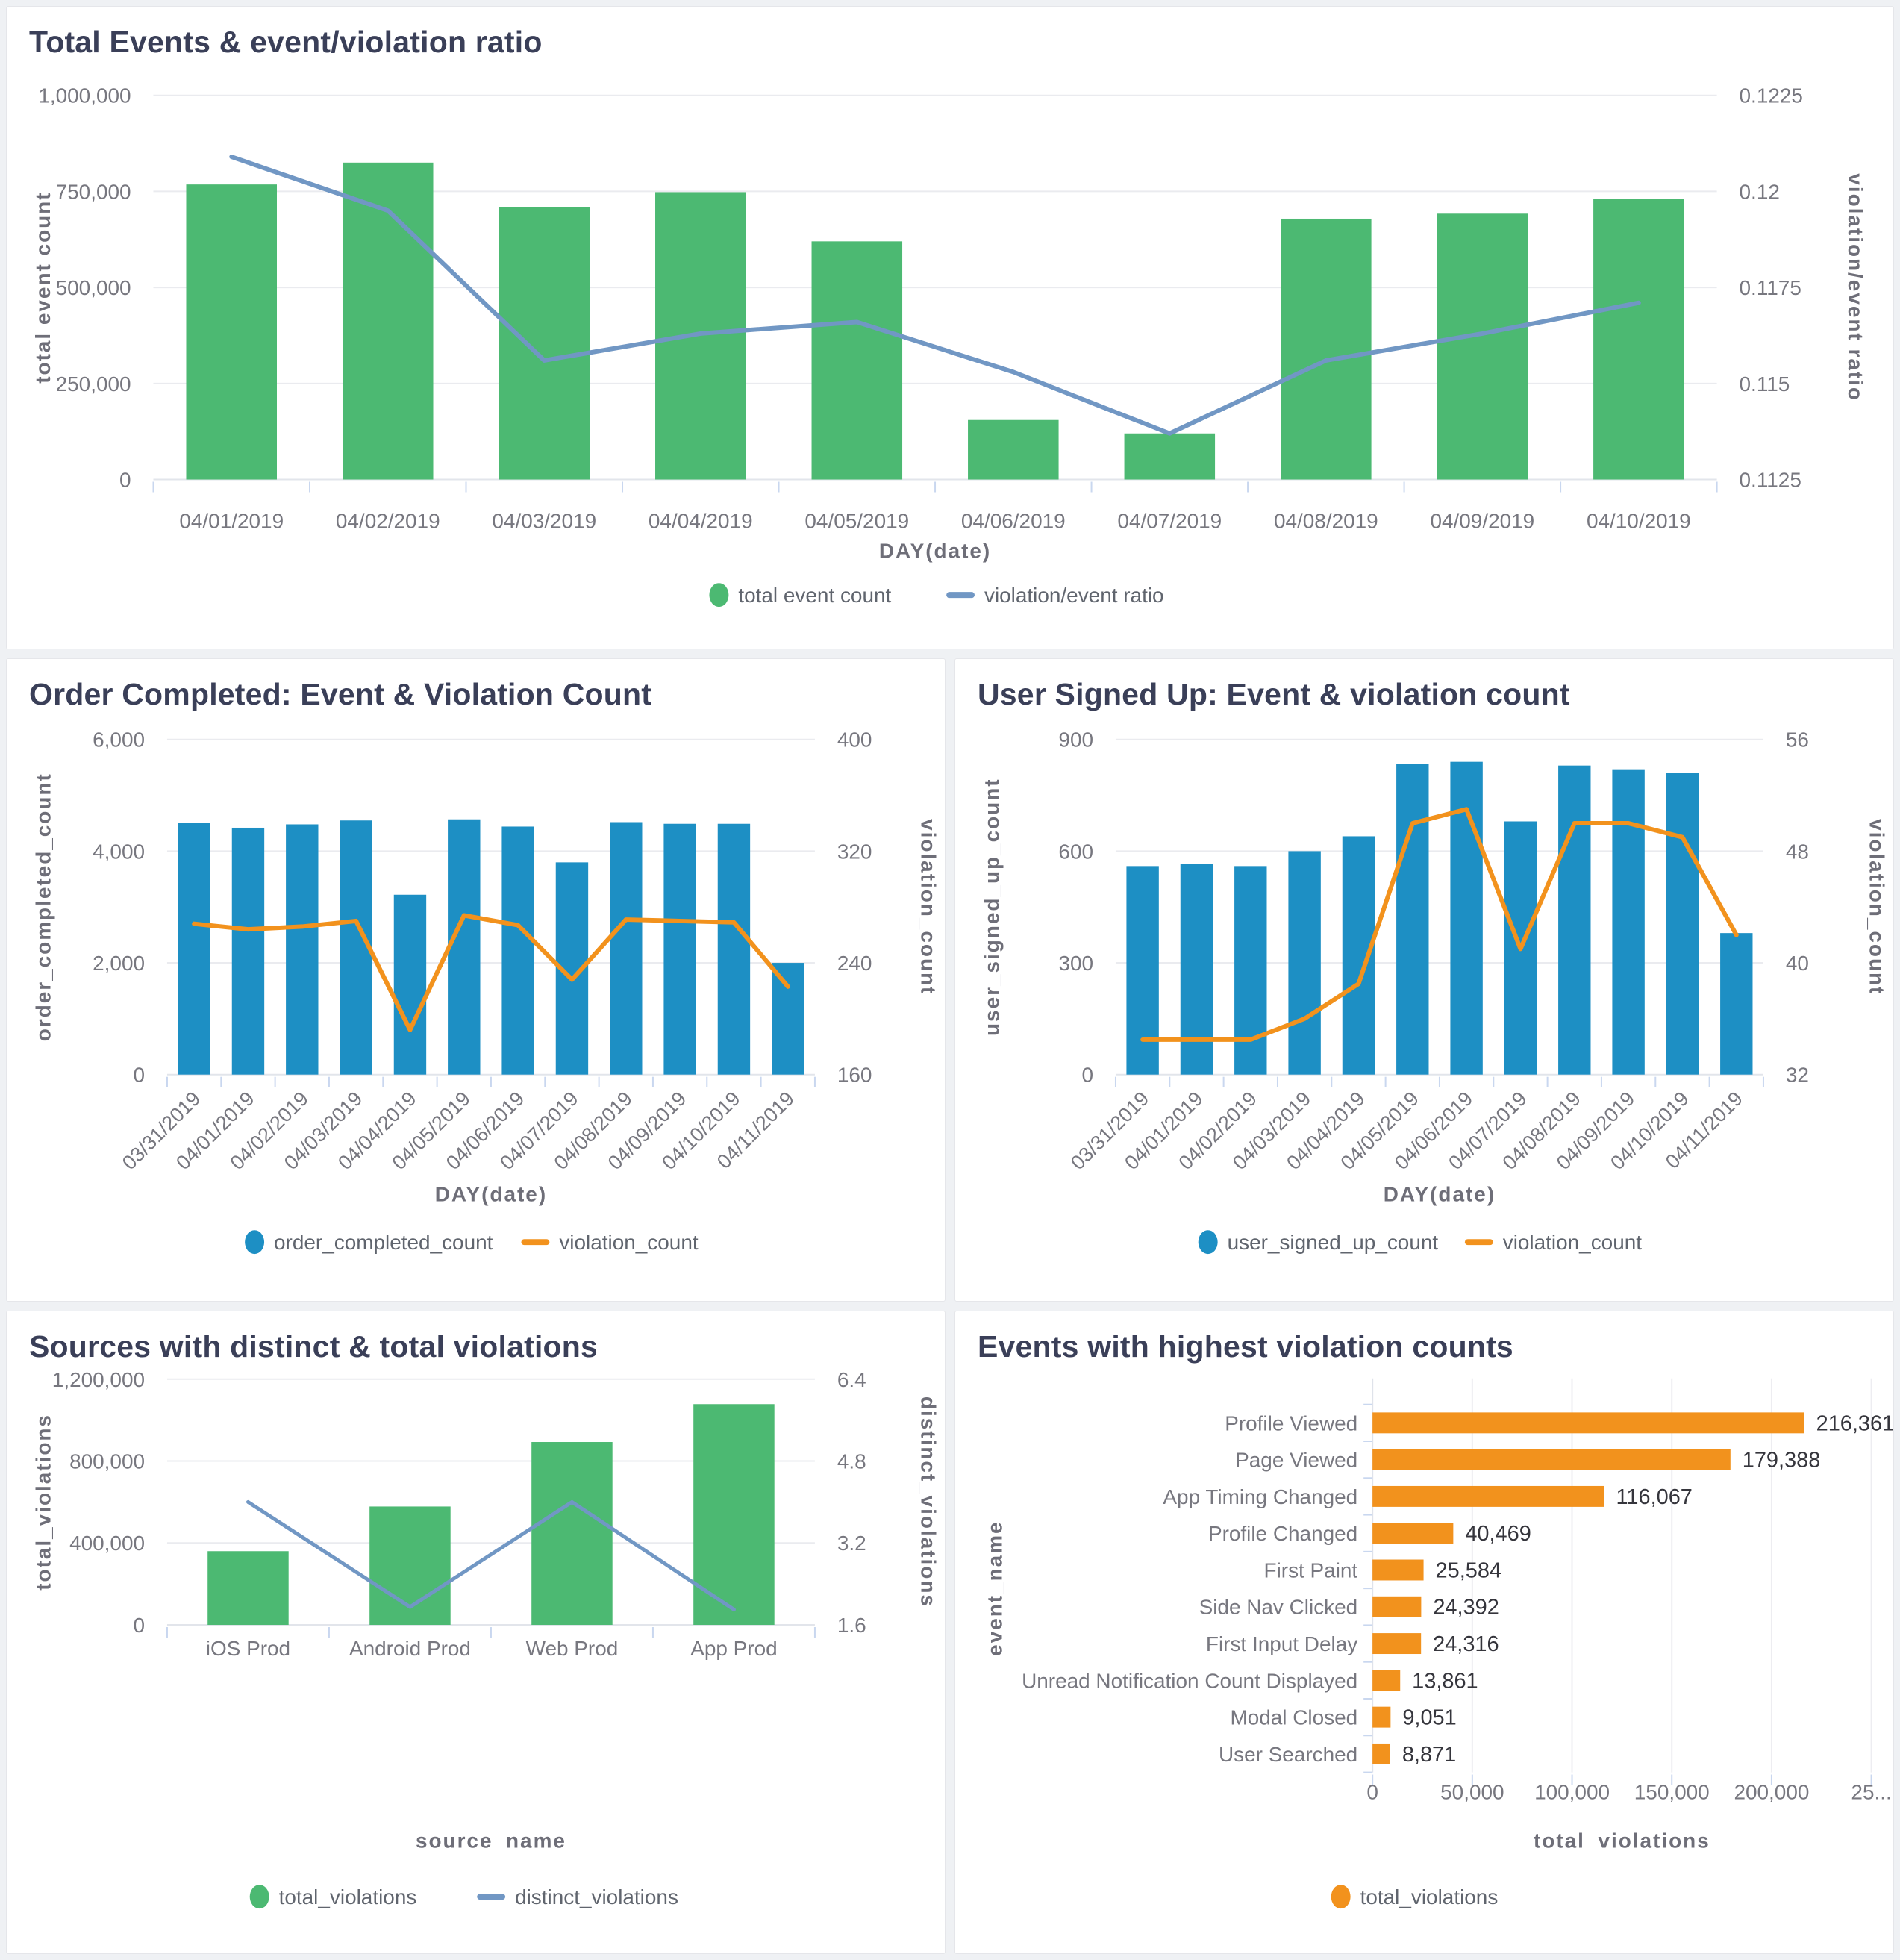 The width and height of the screenshot is (1900, 1960). Describe the element at coordinates (935, 296) in the screenshot. I see `violation/event ratio-line` at that location.